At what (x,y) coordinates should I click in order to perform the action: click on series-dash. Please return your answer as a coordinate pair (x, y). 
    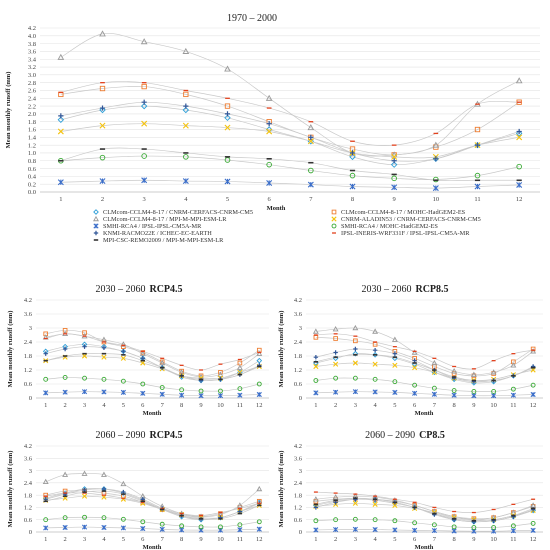
    Looking at the image, I should click on (424, 368).